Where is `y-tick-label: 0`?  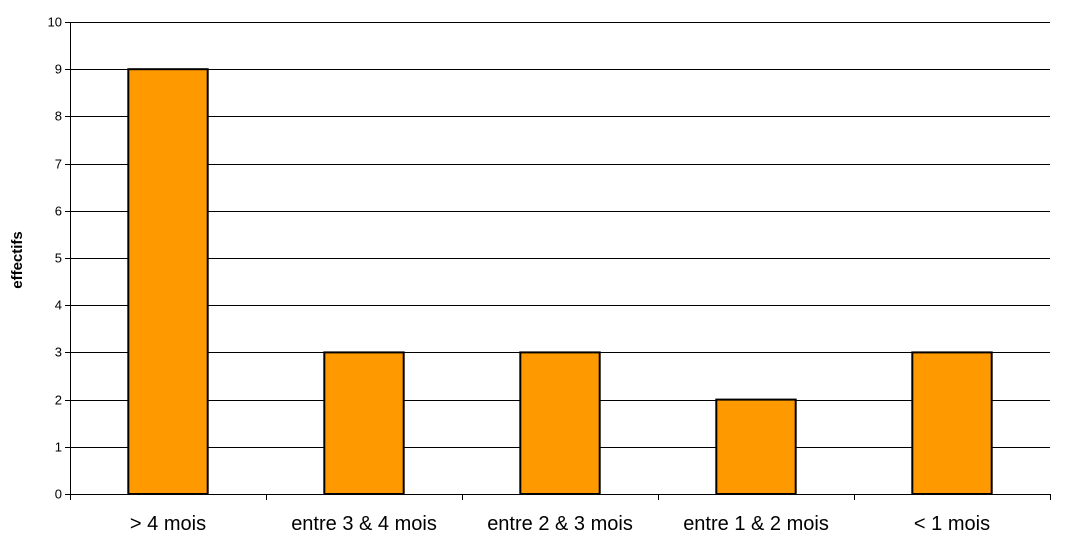 y-tick-label: 0 is located at coordinates (58, 494).